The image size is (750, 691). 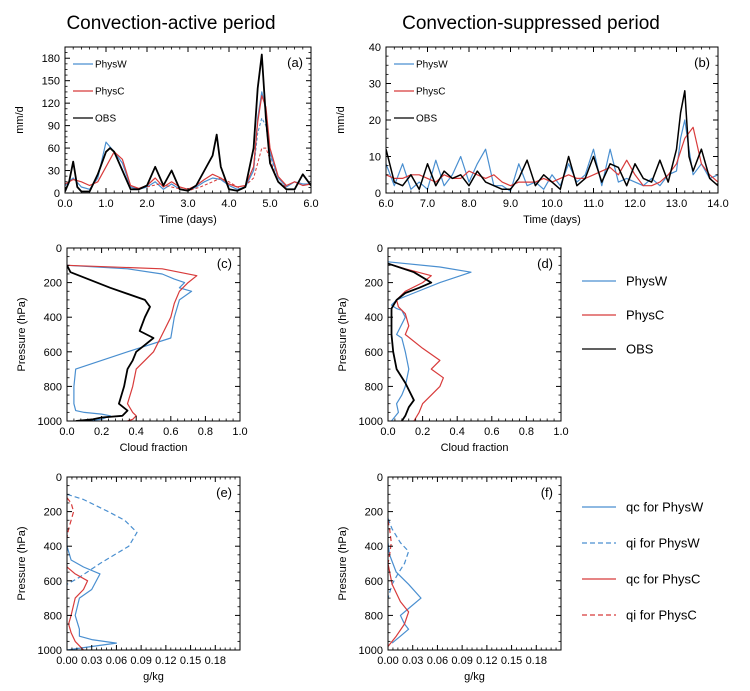 I want to click on xtick-label-b: 12.0, so click(x=634, y=204).